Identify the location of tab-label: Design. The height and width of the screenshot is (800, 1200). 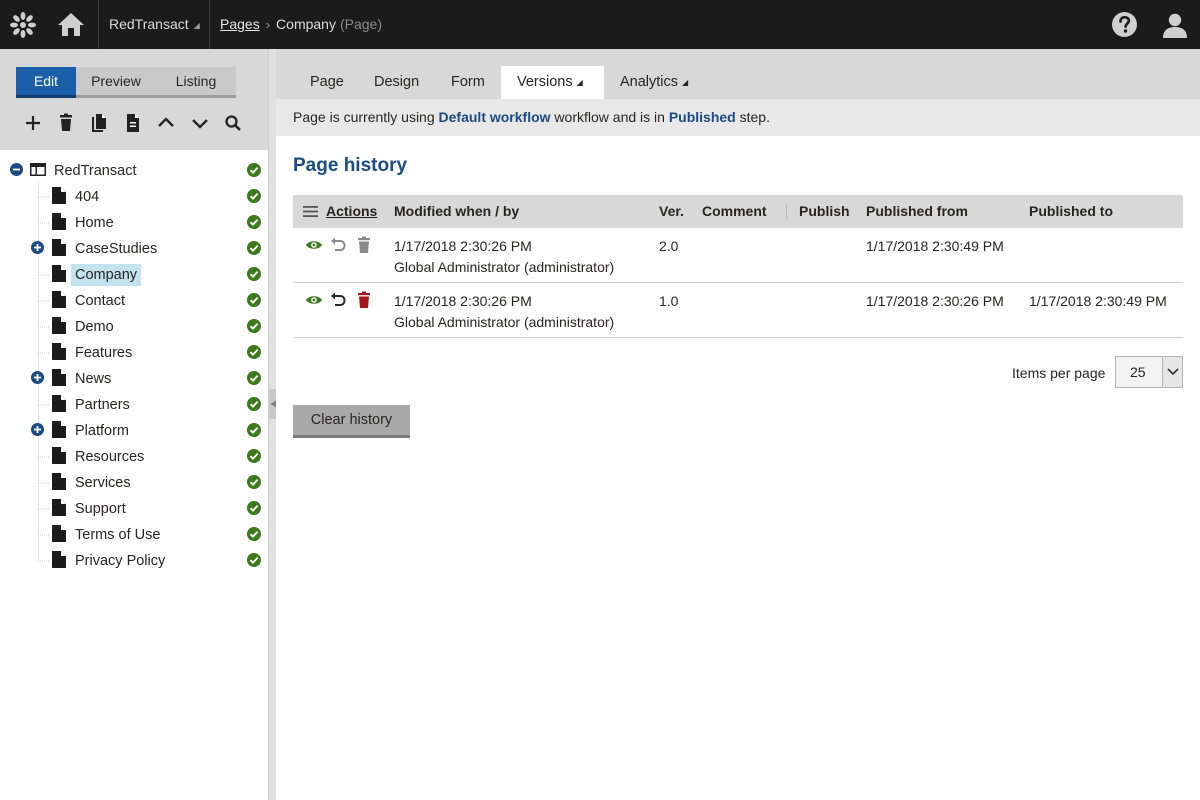
(397, 82).